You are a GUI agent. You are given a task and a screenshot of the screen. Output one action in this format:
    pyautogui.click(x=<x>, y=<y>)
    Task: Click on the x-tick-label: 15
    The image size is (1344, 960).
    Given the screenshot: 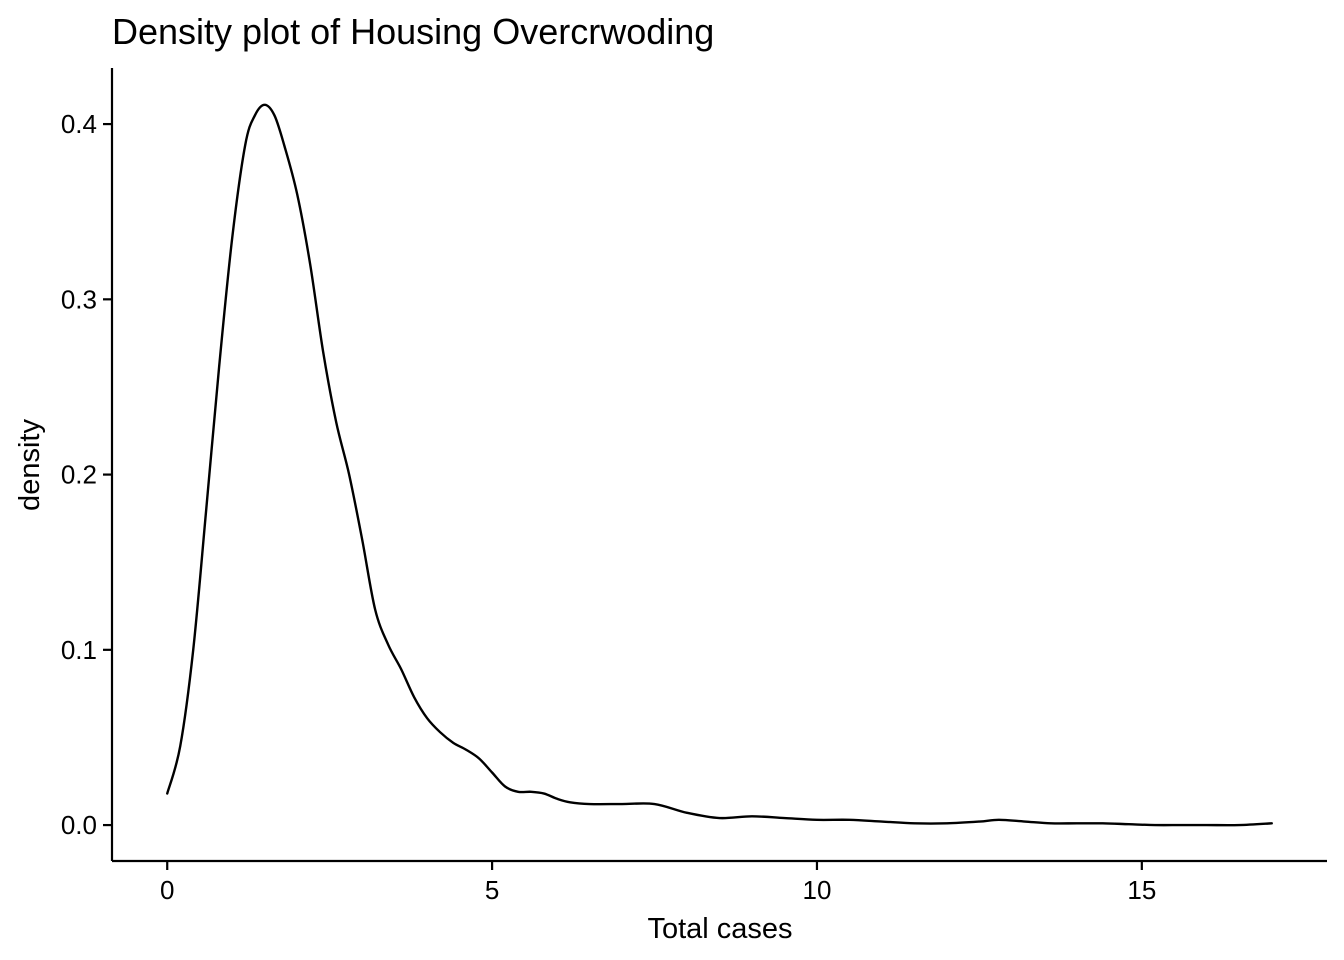 What is the action you would take?
    pyautogui.click(x=1141, y=890)
    